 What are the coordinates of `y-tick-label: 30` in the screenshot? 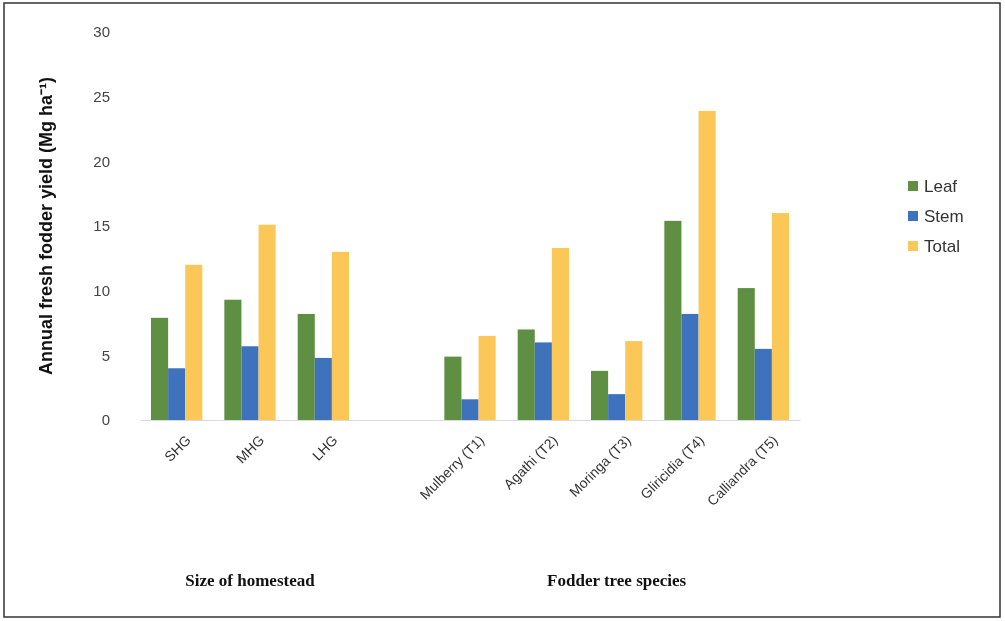 It's located at (101, 32).